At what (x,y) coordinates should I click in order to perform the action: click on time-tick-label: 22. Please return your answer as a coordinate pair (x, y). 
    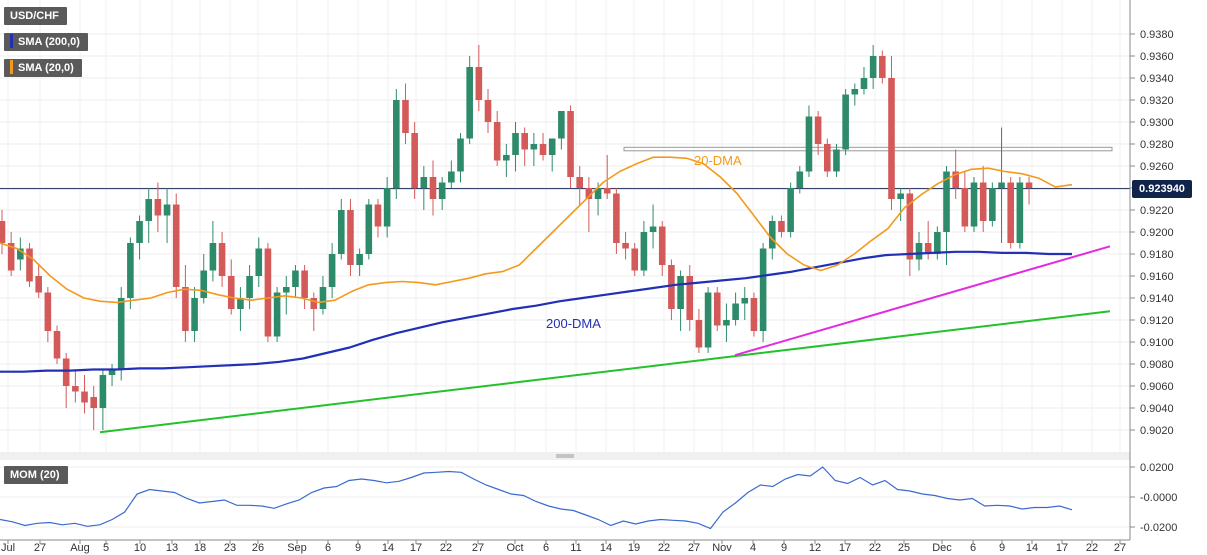
    Looking at the image, I should click on (664, 548).